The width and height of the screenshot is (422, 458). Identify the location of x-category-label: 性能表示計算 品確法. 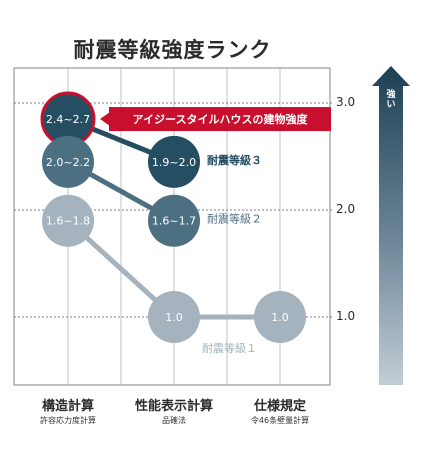
(174, 413).